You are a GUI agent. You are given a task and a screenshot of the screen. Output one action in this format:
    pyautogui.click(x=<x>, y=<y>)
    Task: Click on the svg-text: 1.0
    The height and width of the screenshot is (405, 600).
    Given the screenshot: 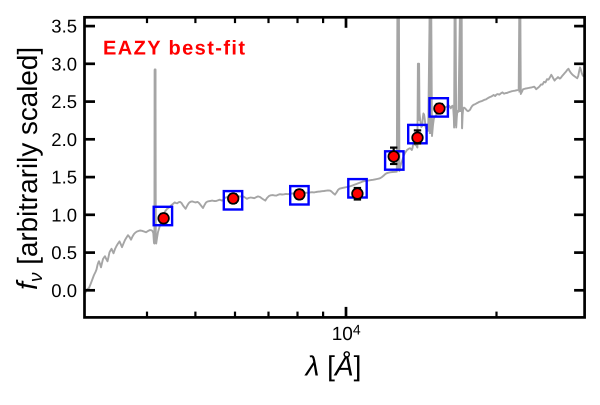 What is the action you would take?
    pyautogui.click(x=64, y=214)
    